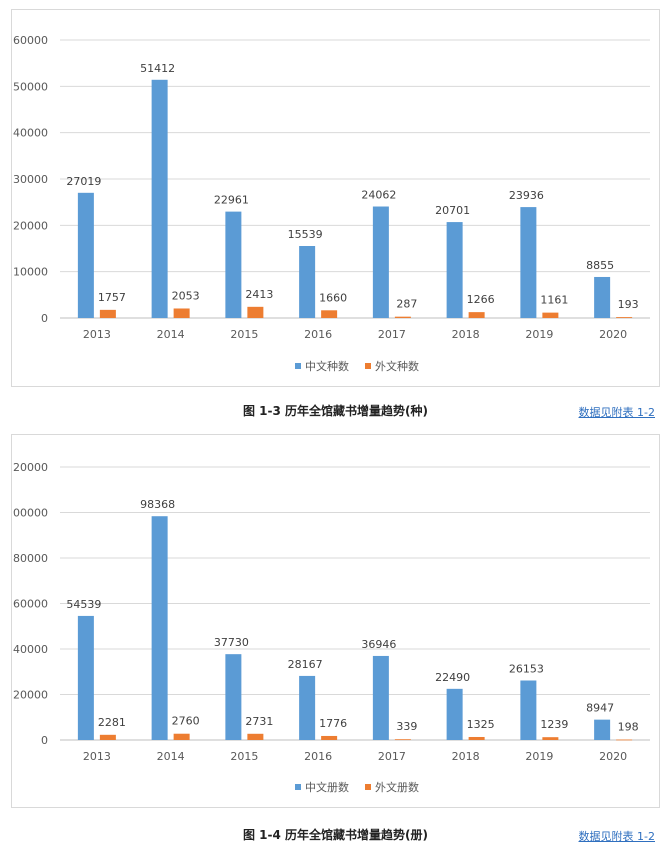 This screenshot has width=671, height=846. What do you see at coordinates (526, 195) in the screenshot?
I see `data-label: 23936` at bounding box center [526, 195].